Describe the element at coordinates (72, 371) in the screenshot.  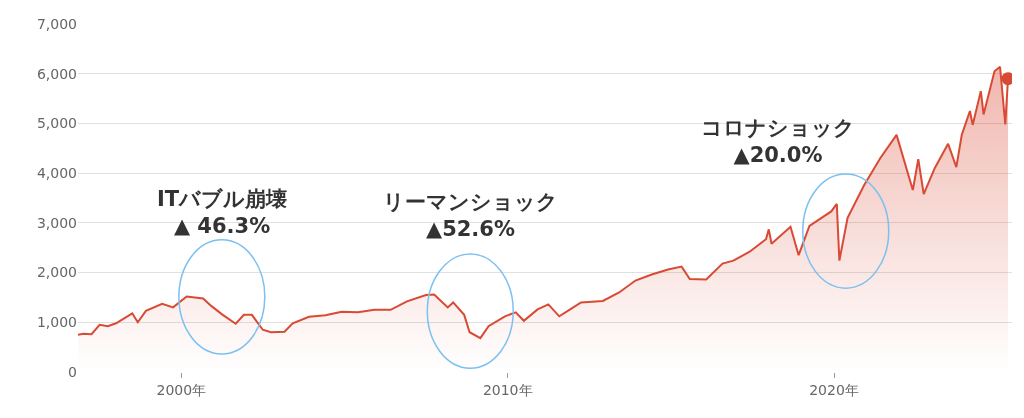
I see `y-tick-label: 0` at that location.